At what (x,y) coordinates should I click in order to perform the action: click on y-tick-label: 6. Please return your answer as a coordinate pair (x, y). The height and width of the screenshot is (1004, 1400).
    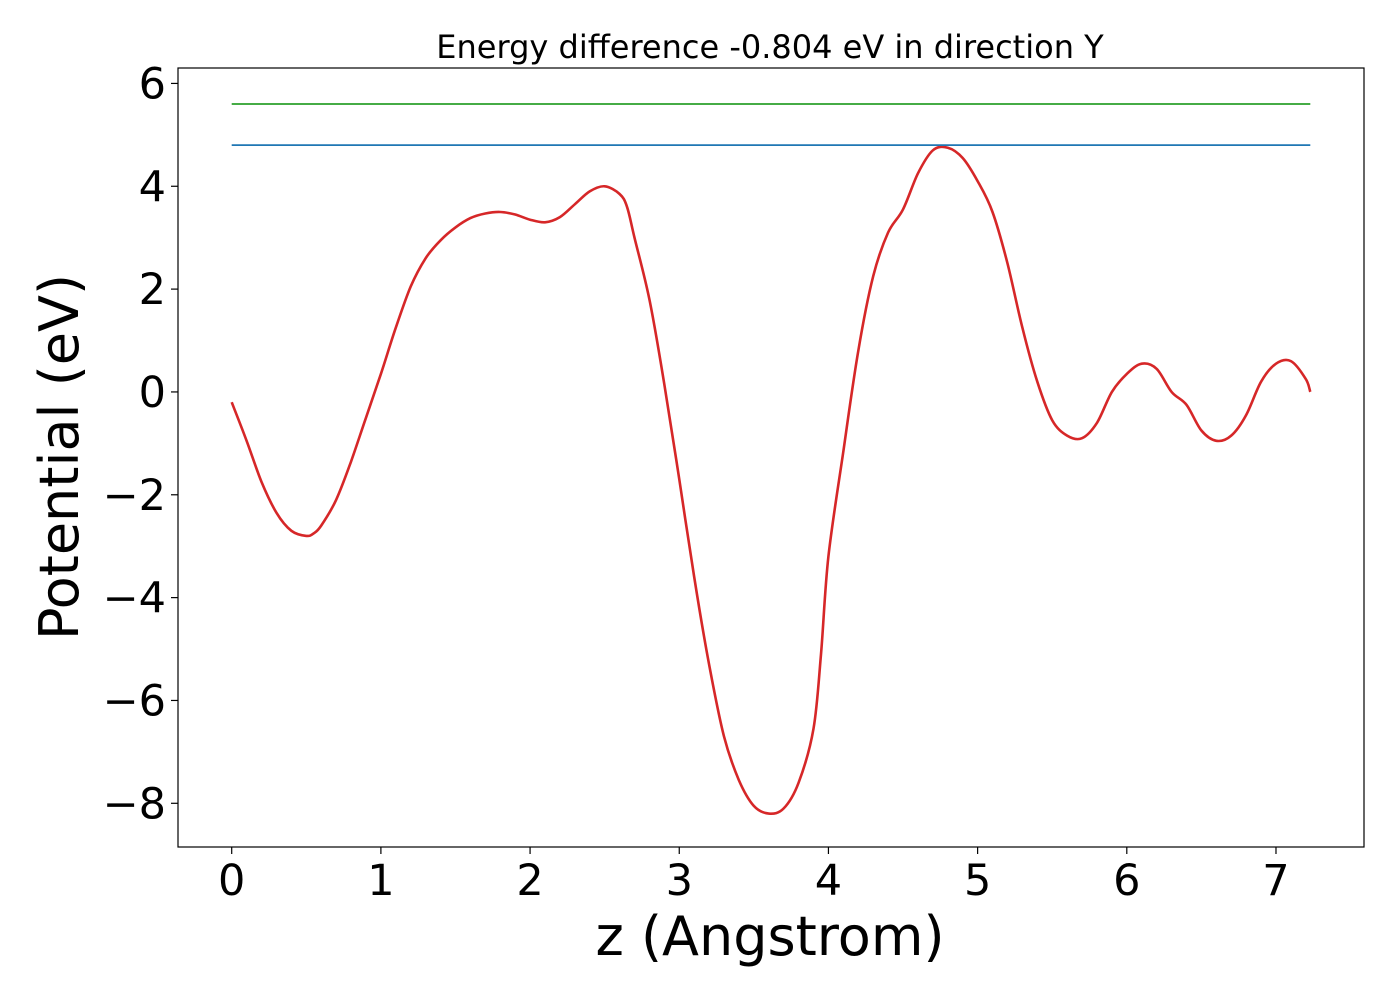
    Looking at the image, I should click on (152, 84).